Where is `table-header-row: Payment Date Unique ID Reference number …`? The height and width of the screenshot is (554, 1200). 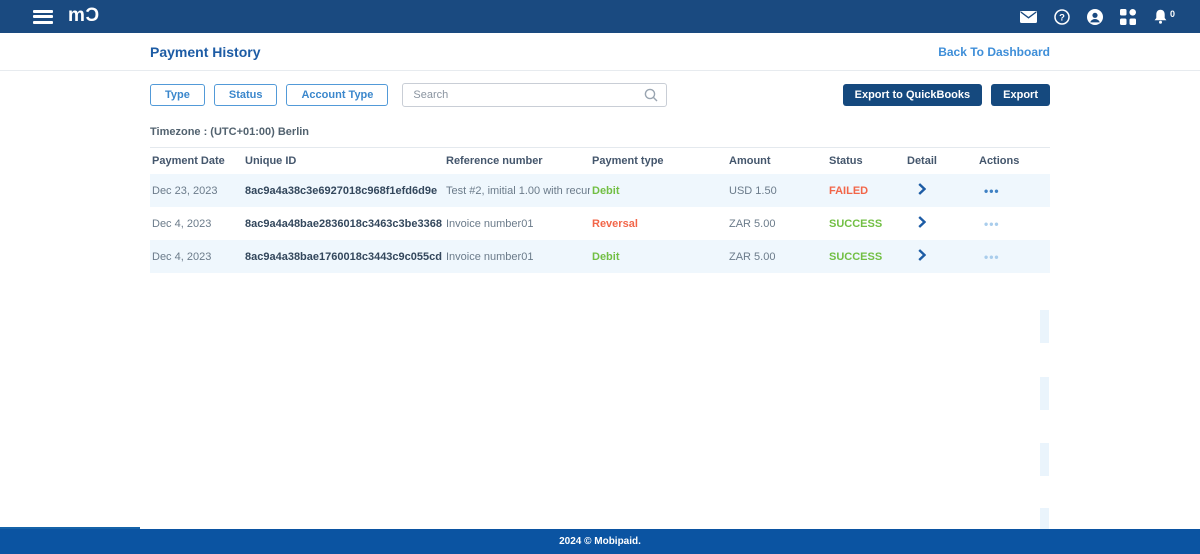 table-header-row: Payment Date Unique ID Reference number … is located at coordinates (600, 160).